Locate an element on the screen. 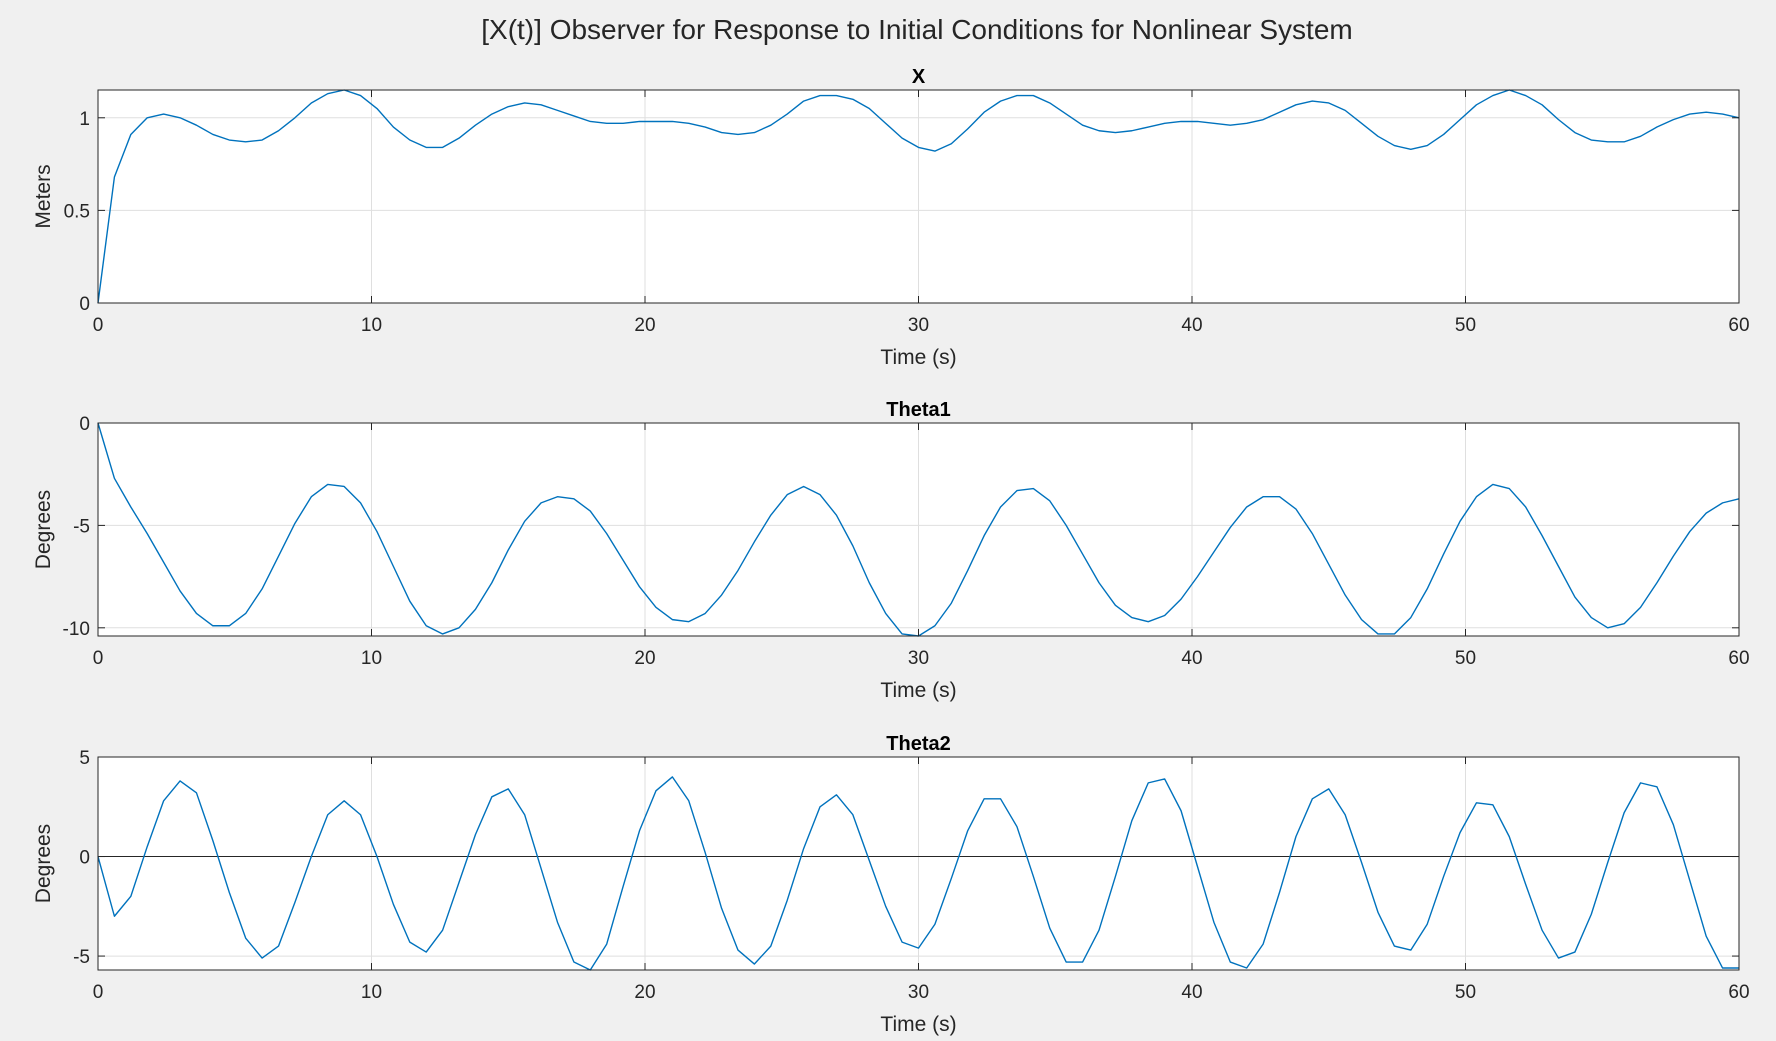 The image size is (1776, 1041). x-tick-label-1-4: 40 is located at coordinates (1191, 658).